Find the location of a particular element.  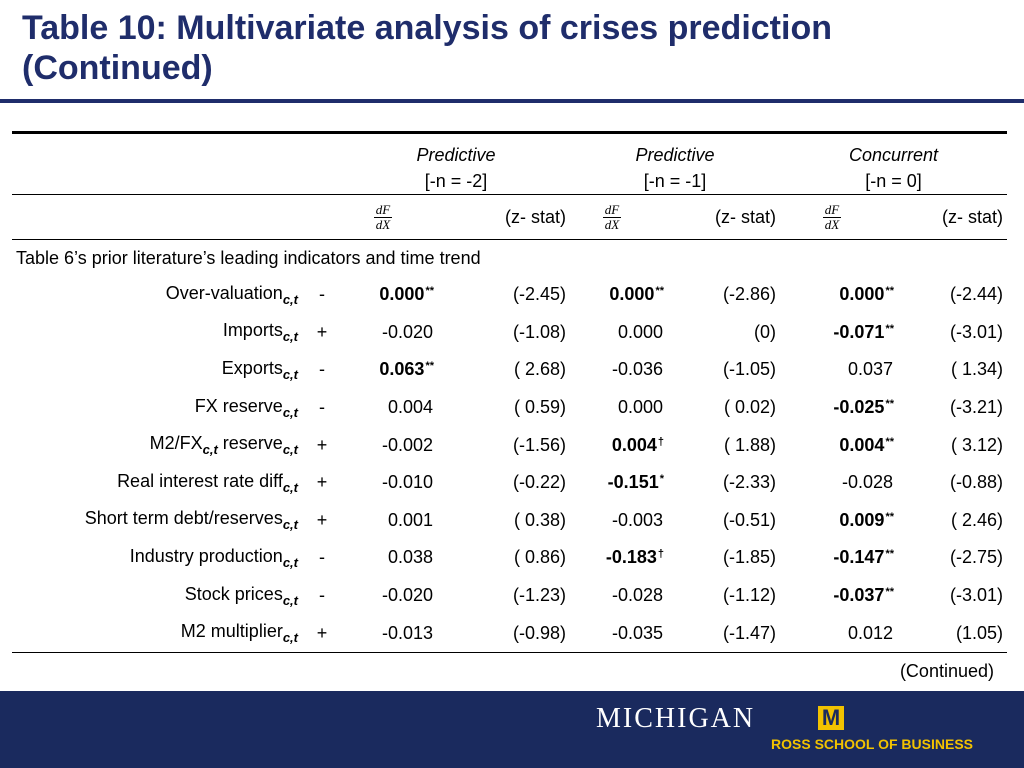

coefficient-cell: -0.003 is located at coordinates (637, 519).